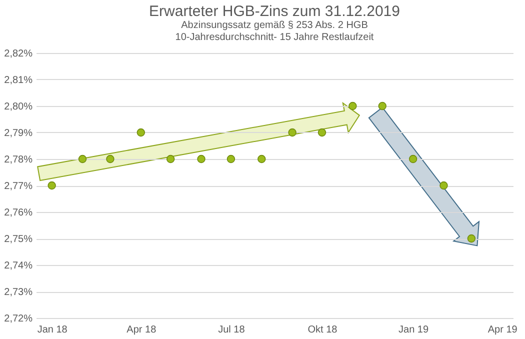 The width and height of the screenshot is (525, 339). Describe the element at coordinates (141, 330) in the screenshot. I see `x-tick-label: Apr 18` at that location.